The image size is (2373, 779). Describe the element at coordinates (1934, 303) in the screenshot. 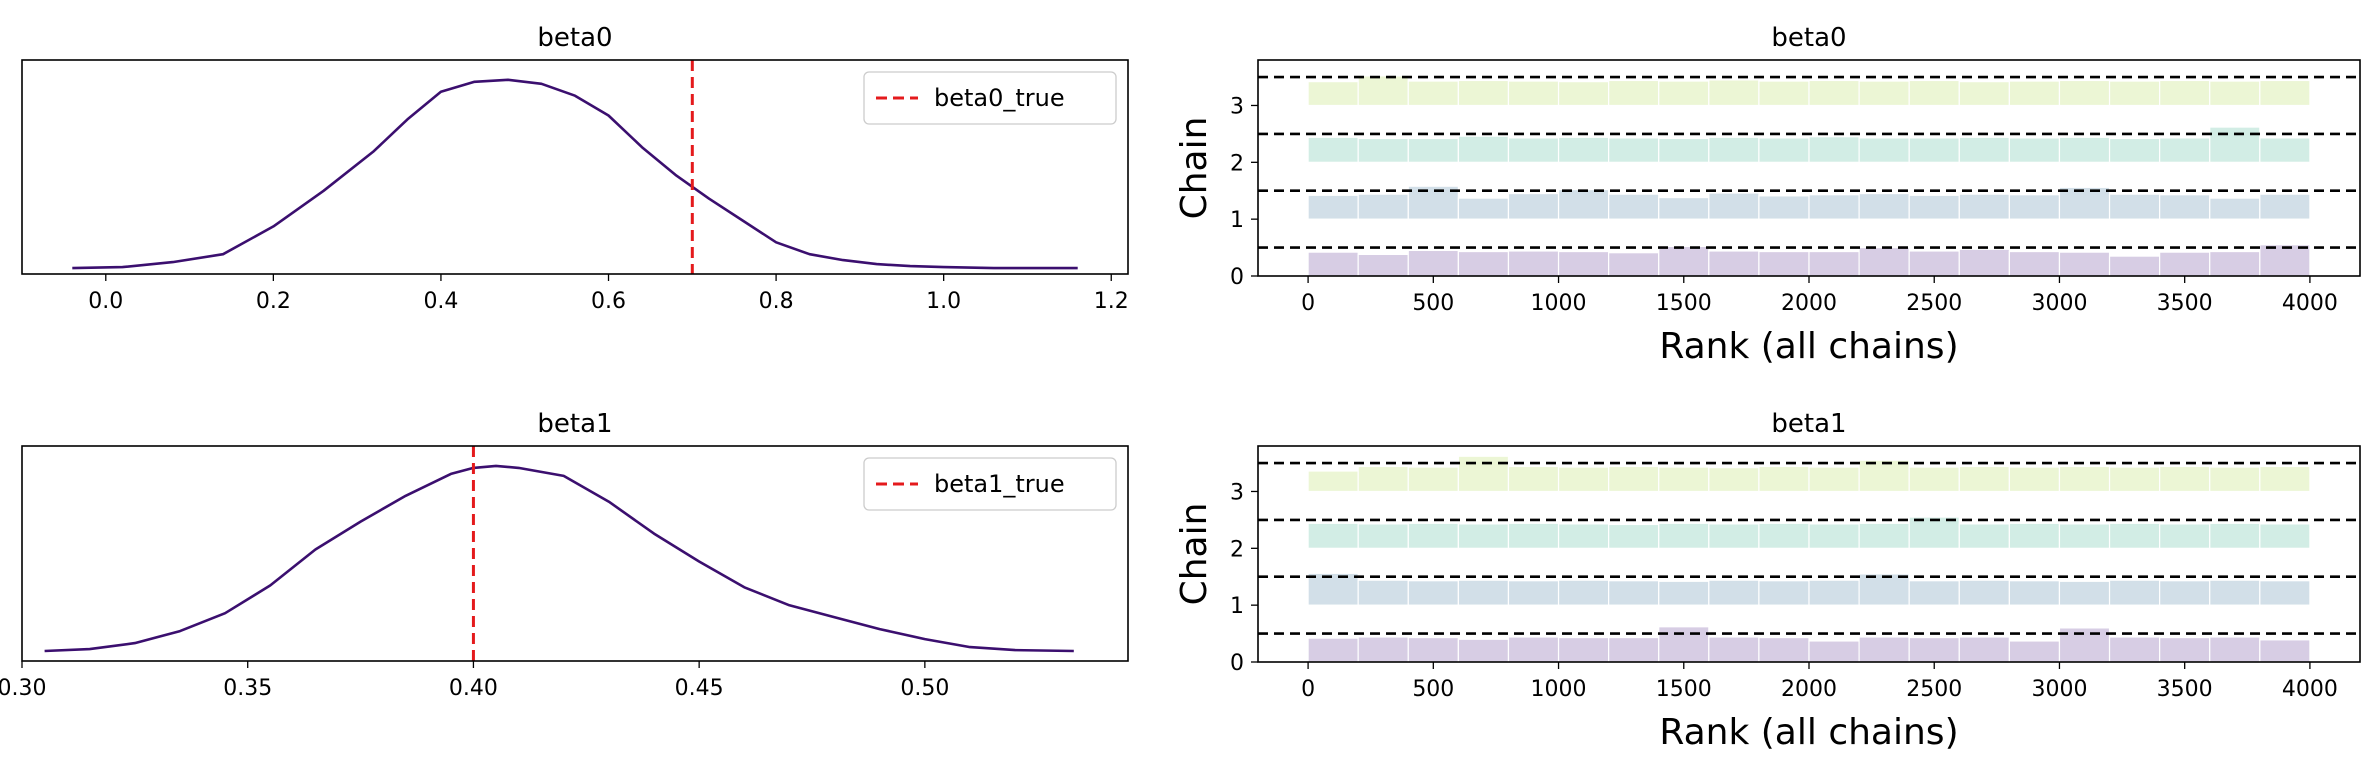

I see `x-tick-label: 2500` at that location.